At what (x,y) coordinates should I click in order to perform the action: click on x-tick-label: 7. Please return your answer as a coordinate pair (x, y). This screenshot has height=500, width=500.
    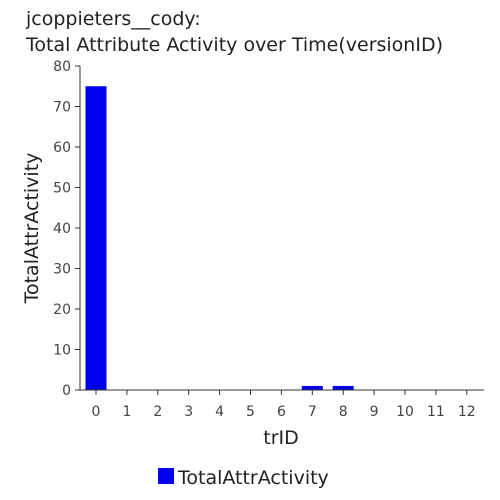
    Looking at the image, I should click on (312, 412).